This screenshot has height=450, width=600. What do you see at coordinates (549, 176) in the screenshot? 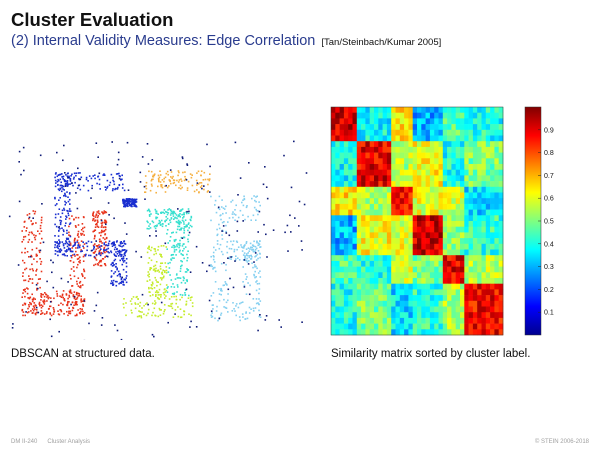
I see `colorbar-tick-label: 0.7` at bounding box center [549, 176].